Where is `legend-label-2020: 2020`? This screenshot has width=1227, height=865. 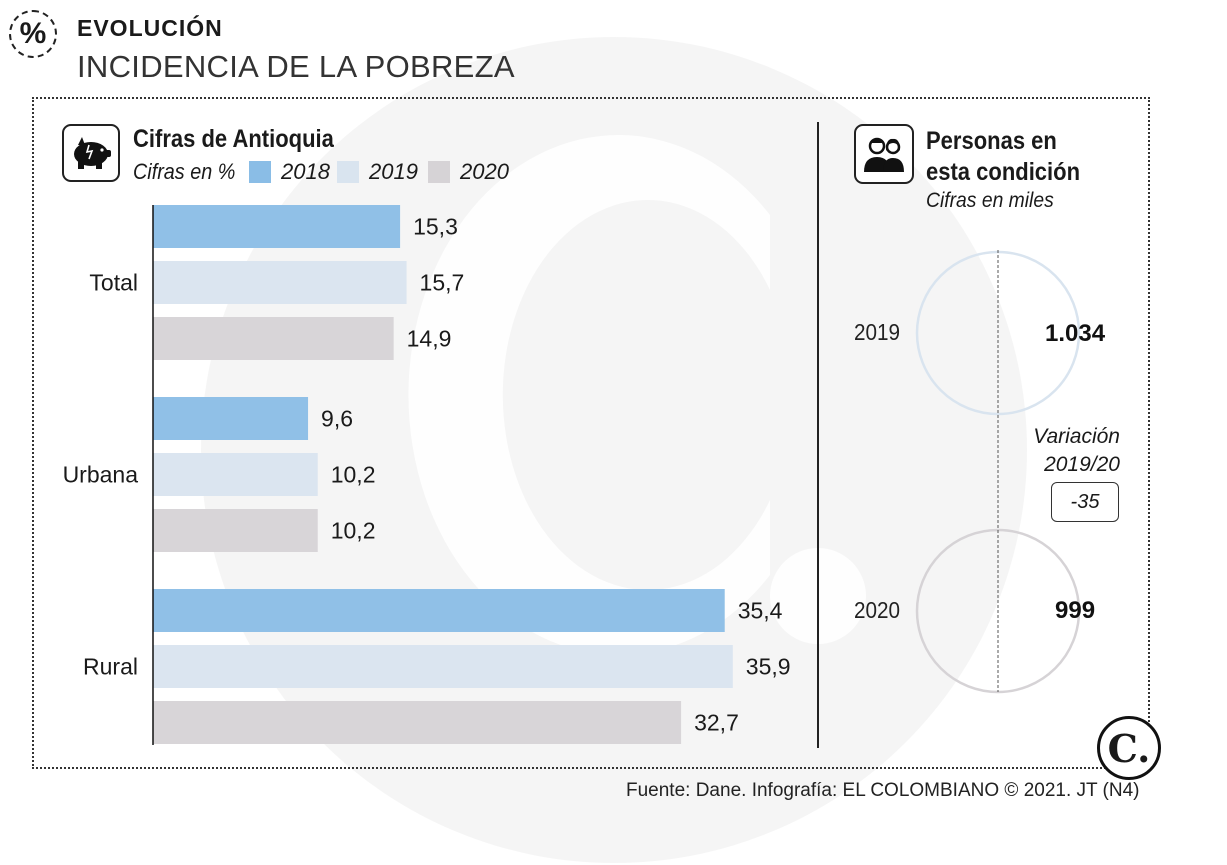 legend-label-2020: 2020 is located at coordinates (484, 171).